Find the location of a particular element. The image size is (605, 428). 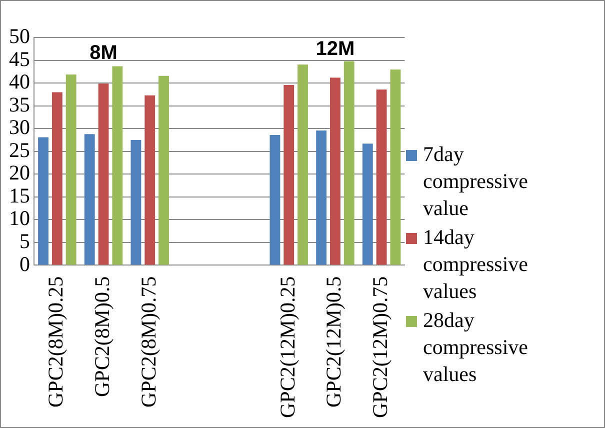

y-tick-label: 0 is located at coordinates (25, 264).